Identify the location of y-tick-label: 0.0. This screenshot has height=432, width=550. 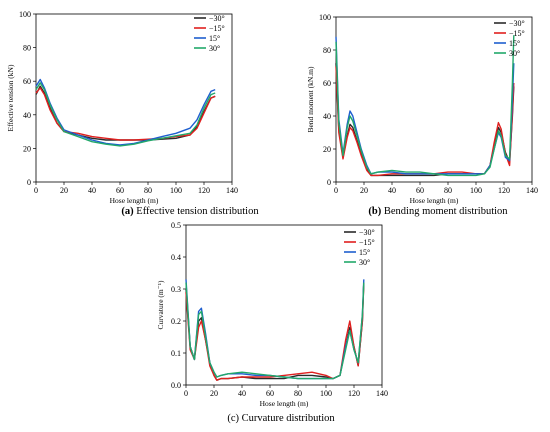
(176, 385).